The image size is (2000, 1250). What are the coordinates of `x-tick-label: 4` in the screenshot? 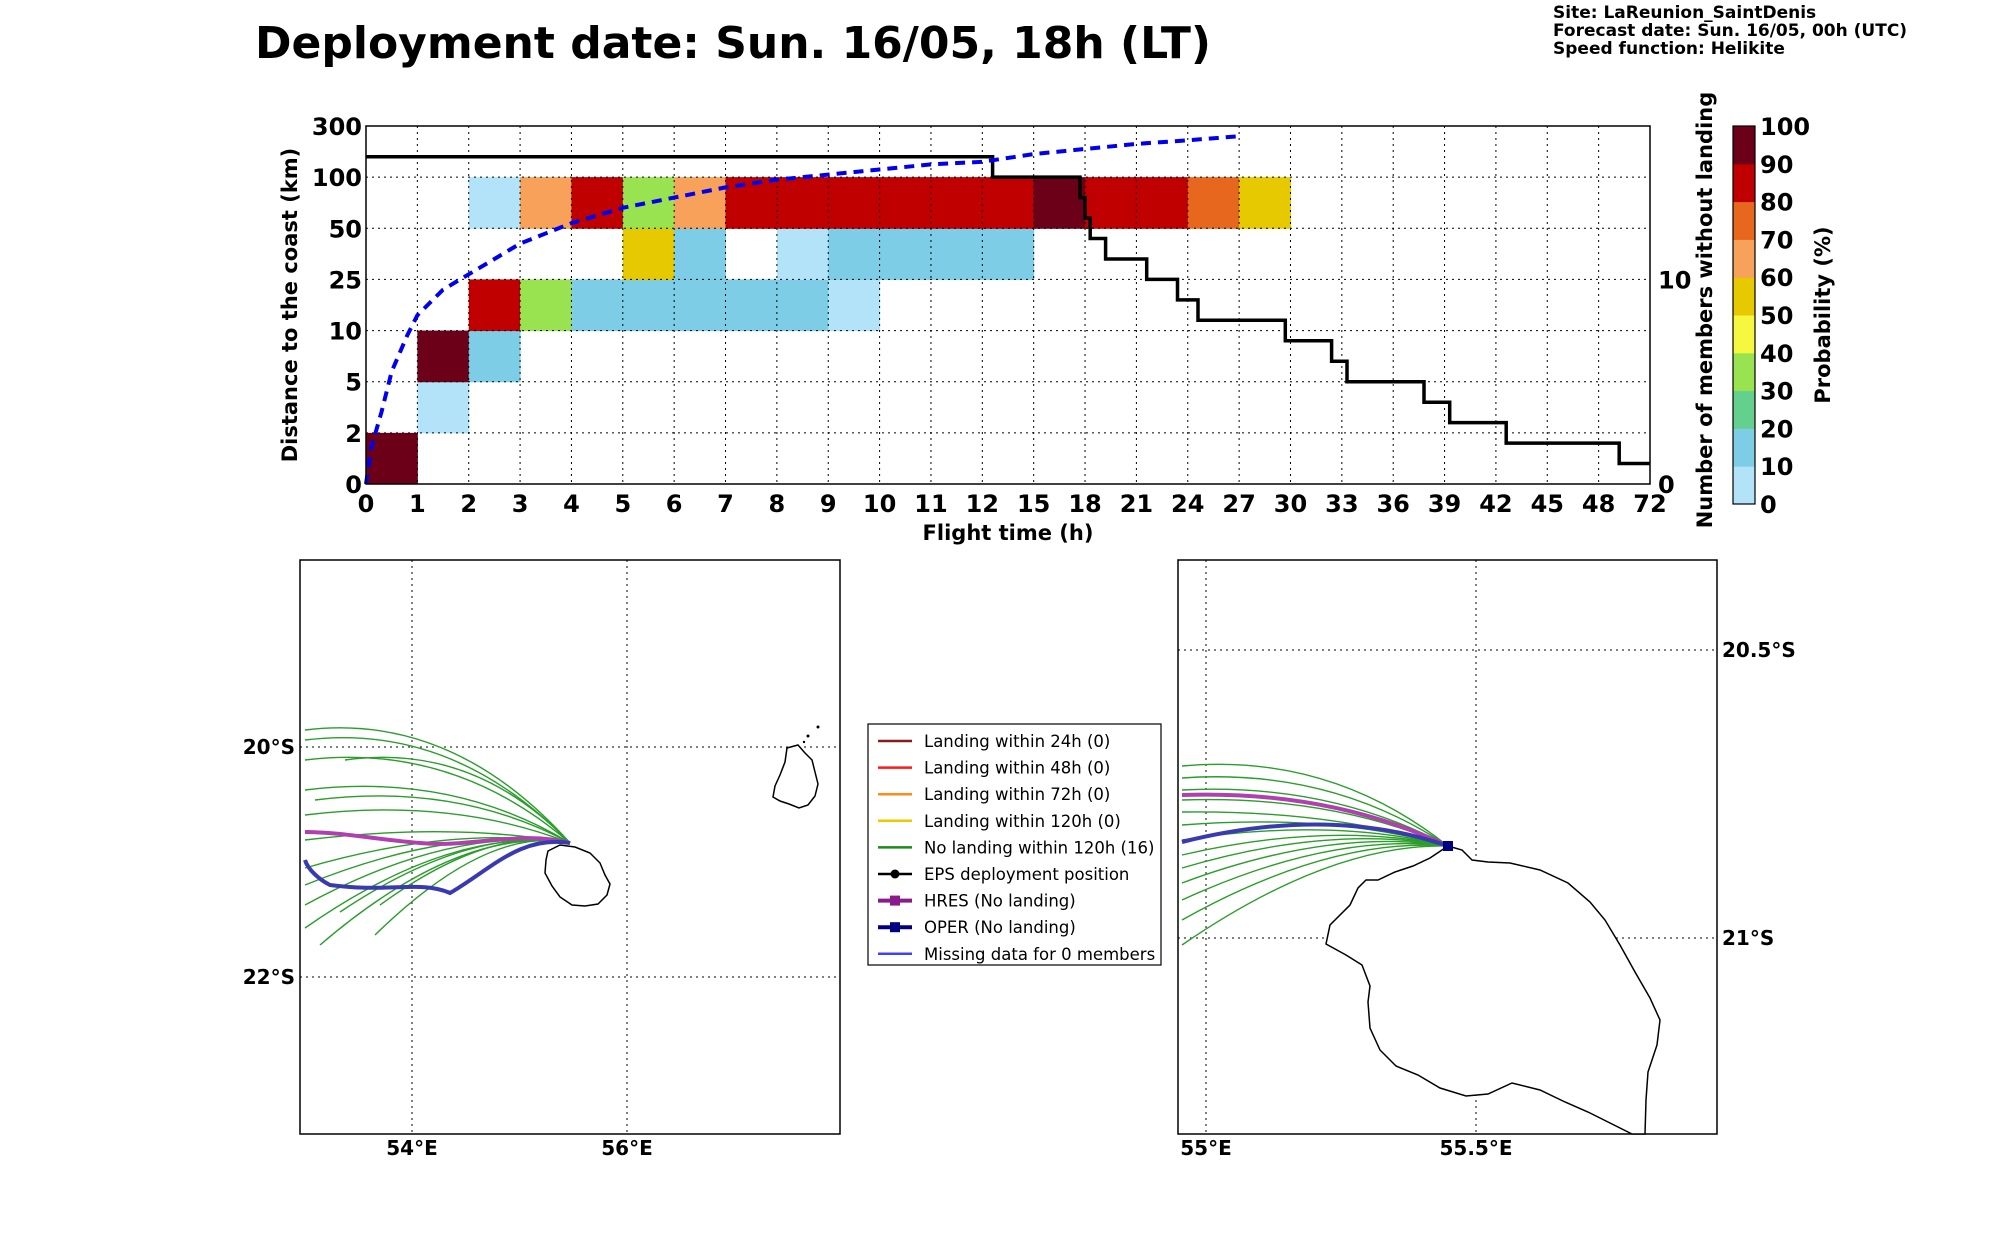 It's located at (571, 504).